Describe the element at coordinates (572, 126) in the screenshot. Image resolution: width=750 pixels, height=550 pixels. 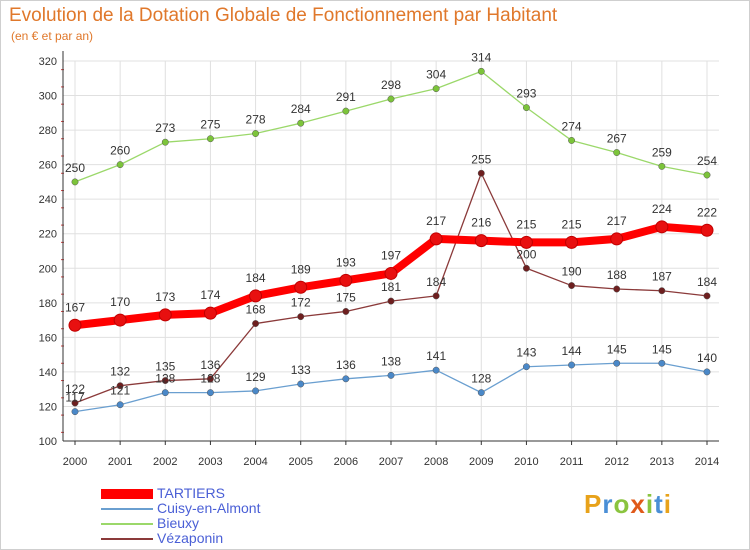
I see `data-label-bieuxy: 274` at that location.